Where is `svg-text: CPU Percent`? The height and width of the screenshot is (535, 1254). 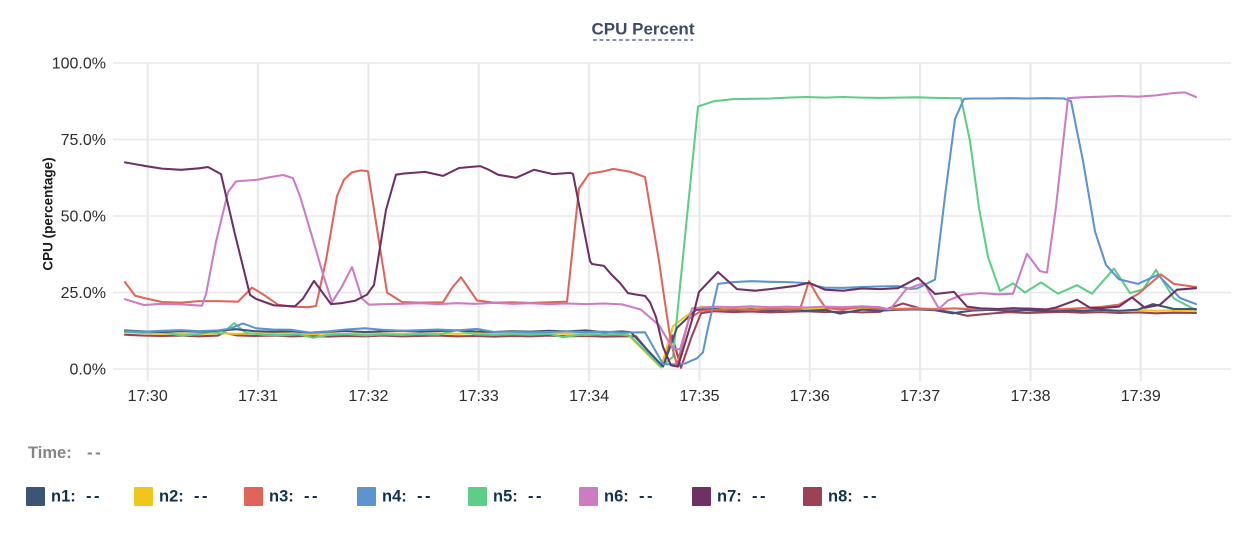 svg-text: CPU Percent is located at coordinates (643, 29).